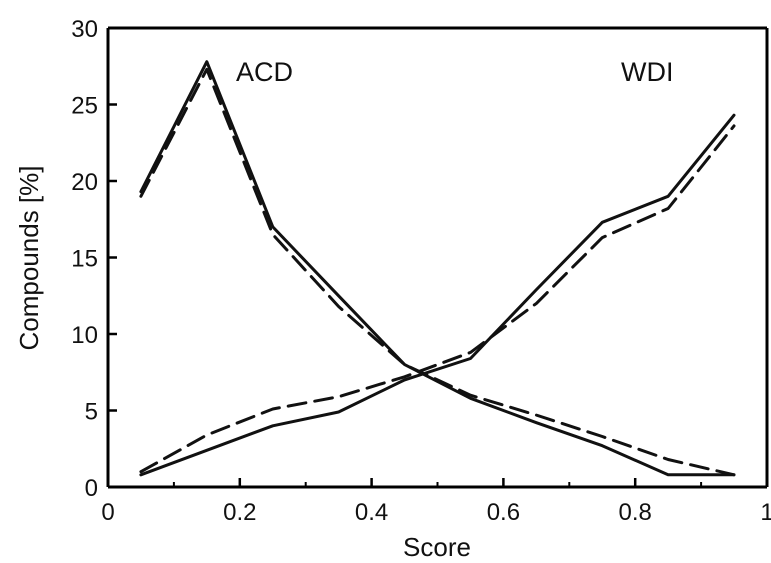 The width and height of the screenshot is (771, 563). Describe the element at coordinates (91, 488) in the screenshot. I see `y-tick-label: 0` at that location.